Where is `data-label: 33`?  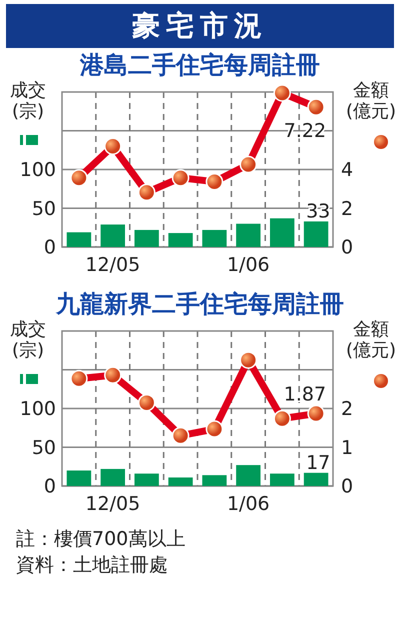
data-label: 33 is located at coordinates (318, 211).